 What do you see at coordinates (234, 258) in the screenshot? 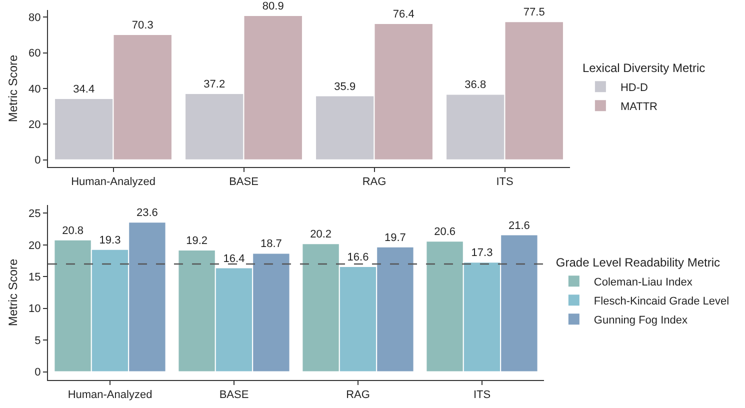
I see `data-label: 16.4` at bounding box center [234, 258].